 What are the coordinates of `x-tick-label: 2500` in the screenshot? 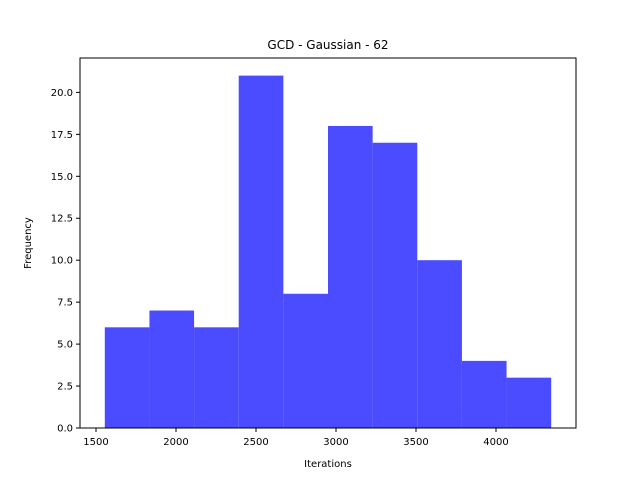 It's located at (255, 442).